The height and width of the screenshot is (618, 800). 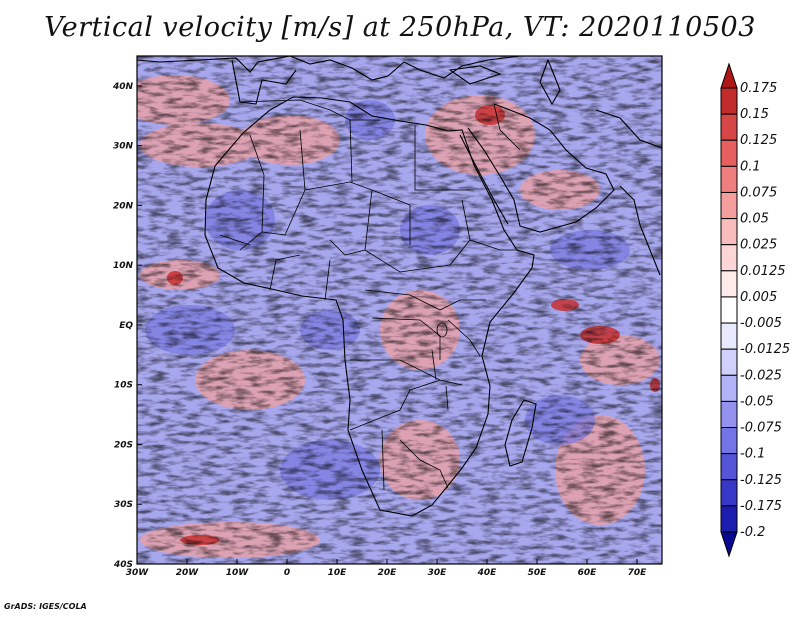 I want to click on lon-tick-label: 10W, so click(x=238, y=573).